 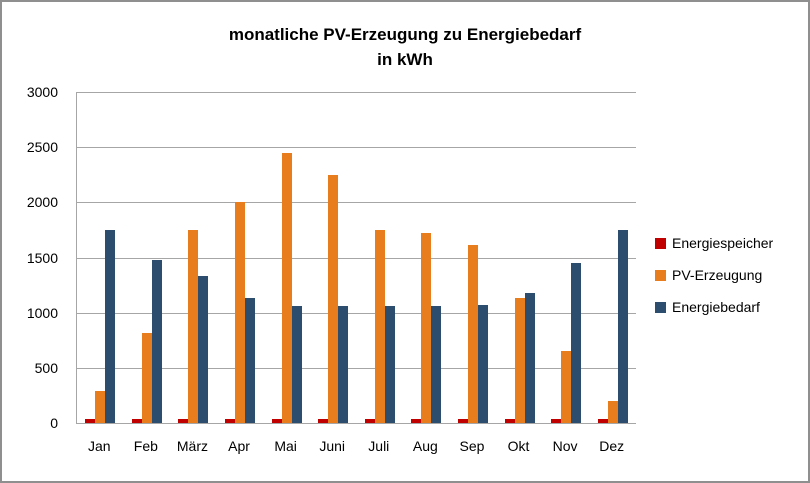 I want to click on x-axis: Jan Feb März Apr Mai Juni Juli Aug Sep Okt Nov Dez, so click(x=355, y=450).